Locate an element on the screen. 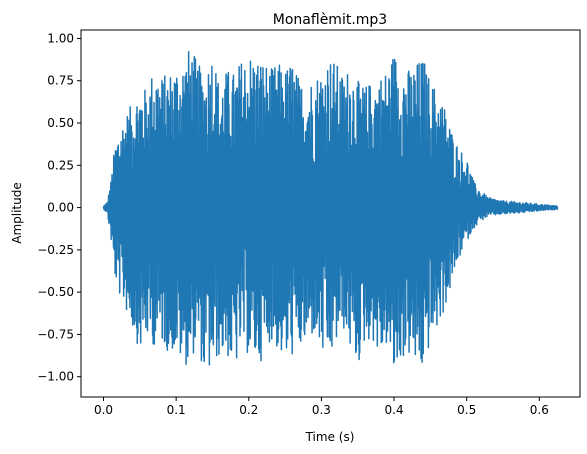  x-axis-ticks: 0.0 0.1 0.2 0.3 0.4 0.5 0.6 is located at coordinates (321, 407).